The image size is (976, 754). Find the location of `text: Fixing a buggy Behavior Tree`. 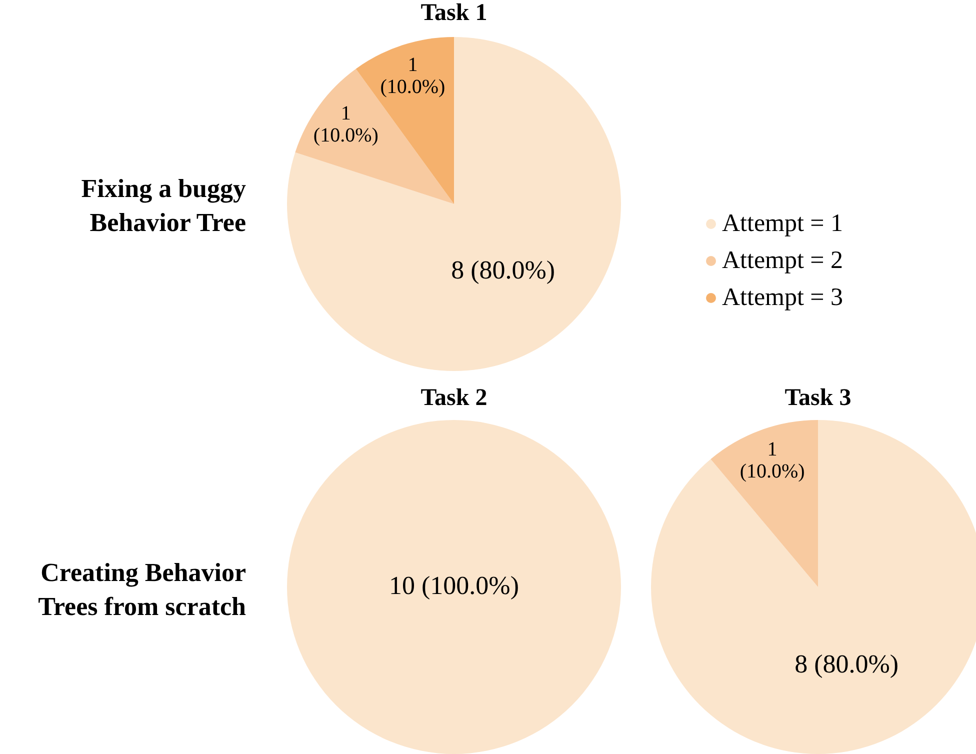

text: Fixing a buggy Behavior Tree is located at coordinates (163, 206).